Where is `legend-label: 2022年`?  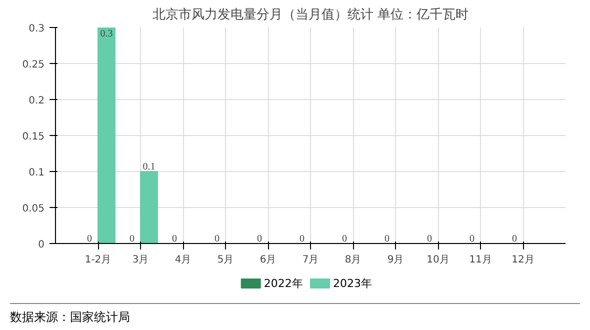 legend-label: 2022年 is located at coordinates (283, 283).